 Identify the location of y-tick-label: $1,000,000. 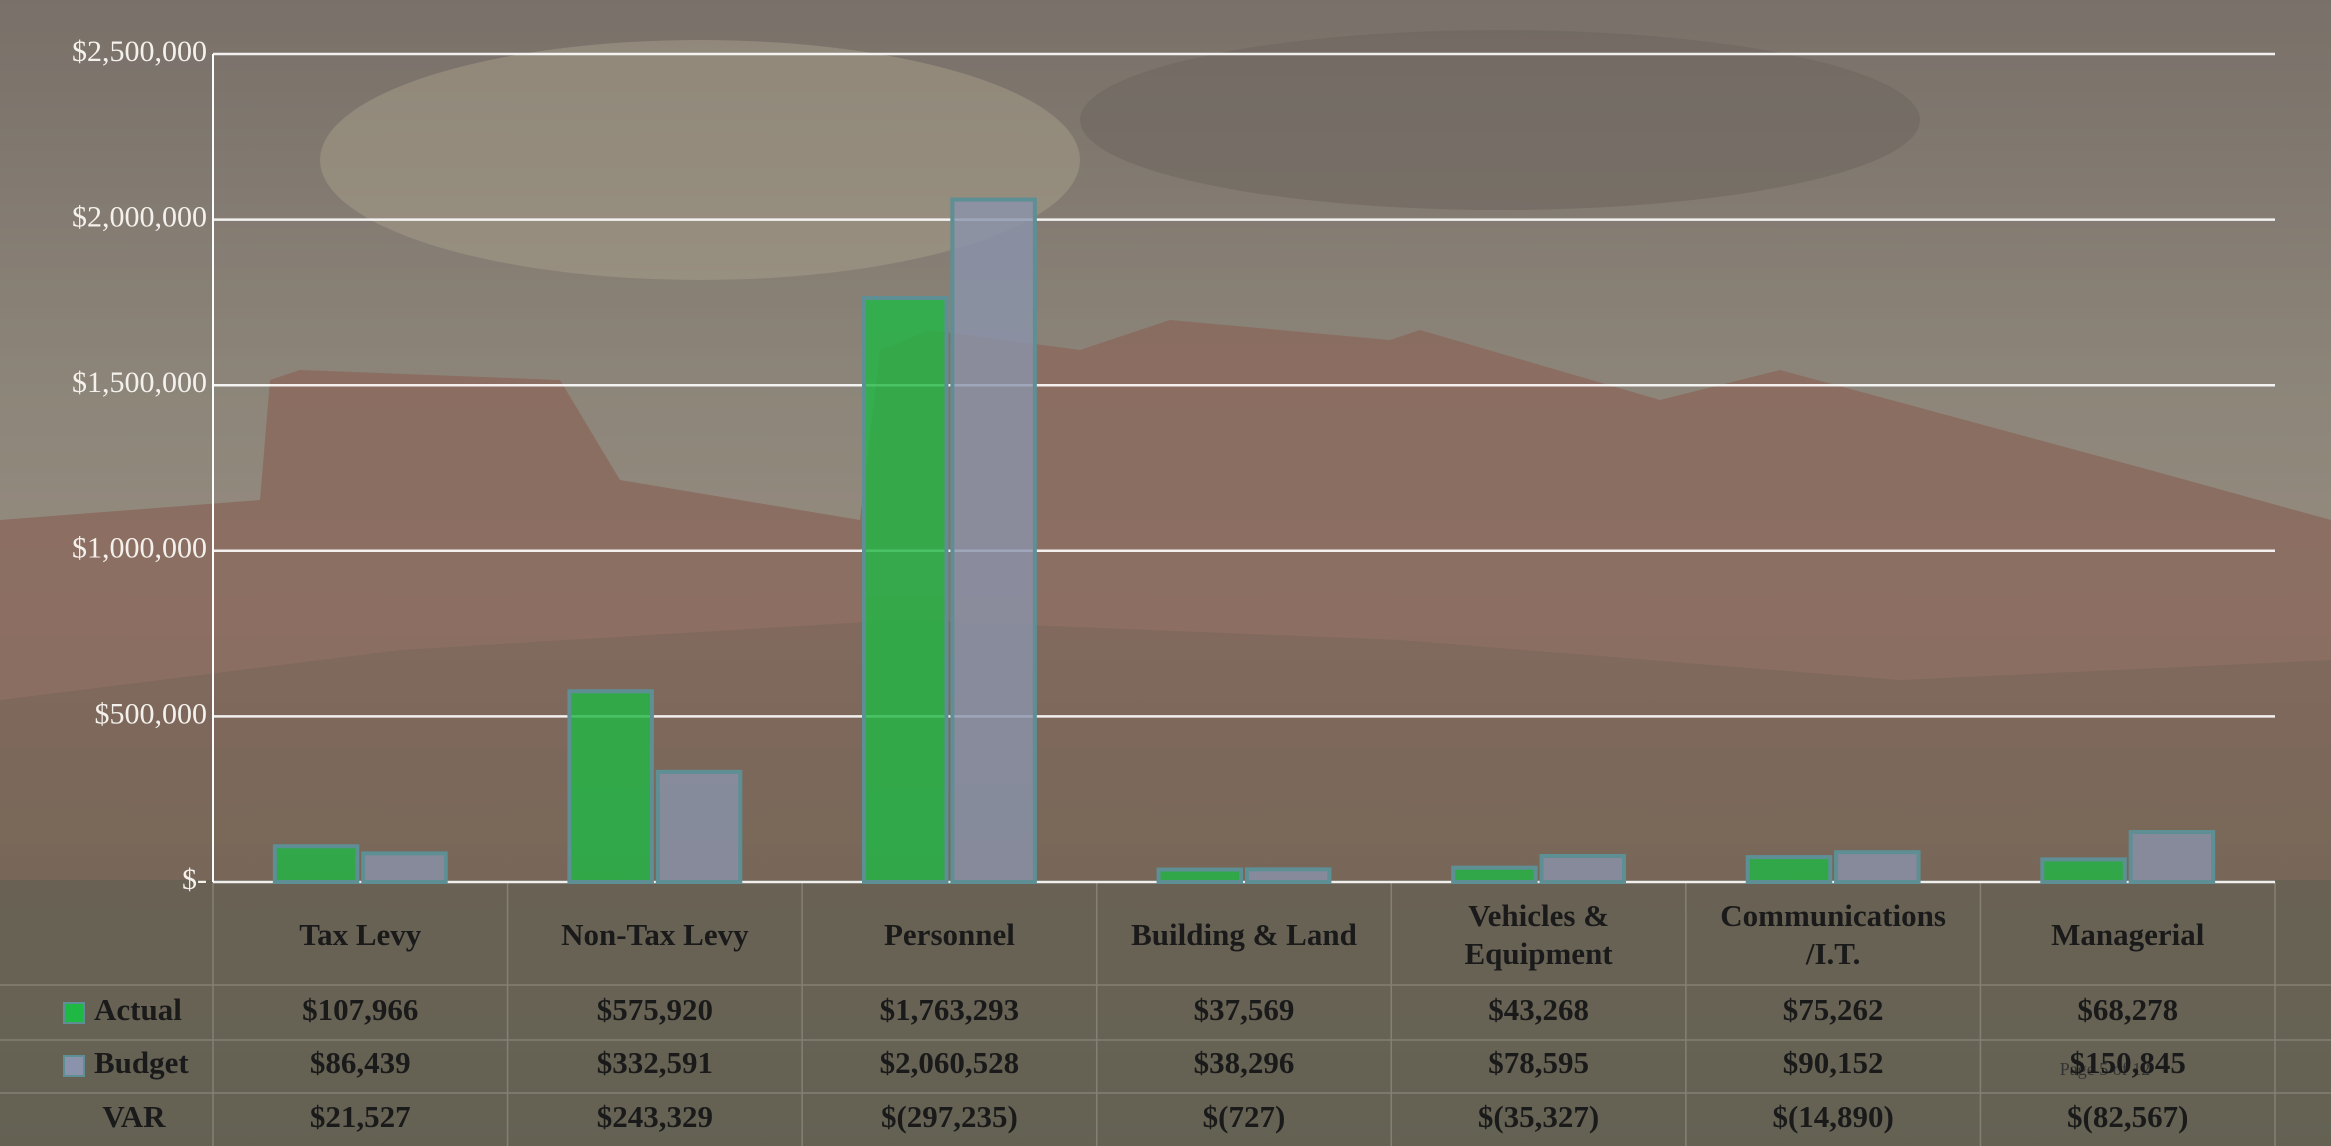
(139, 548).